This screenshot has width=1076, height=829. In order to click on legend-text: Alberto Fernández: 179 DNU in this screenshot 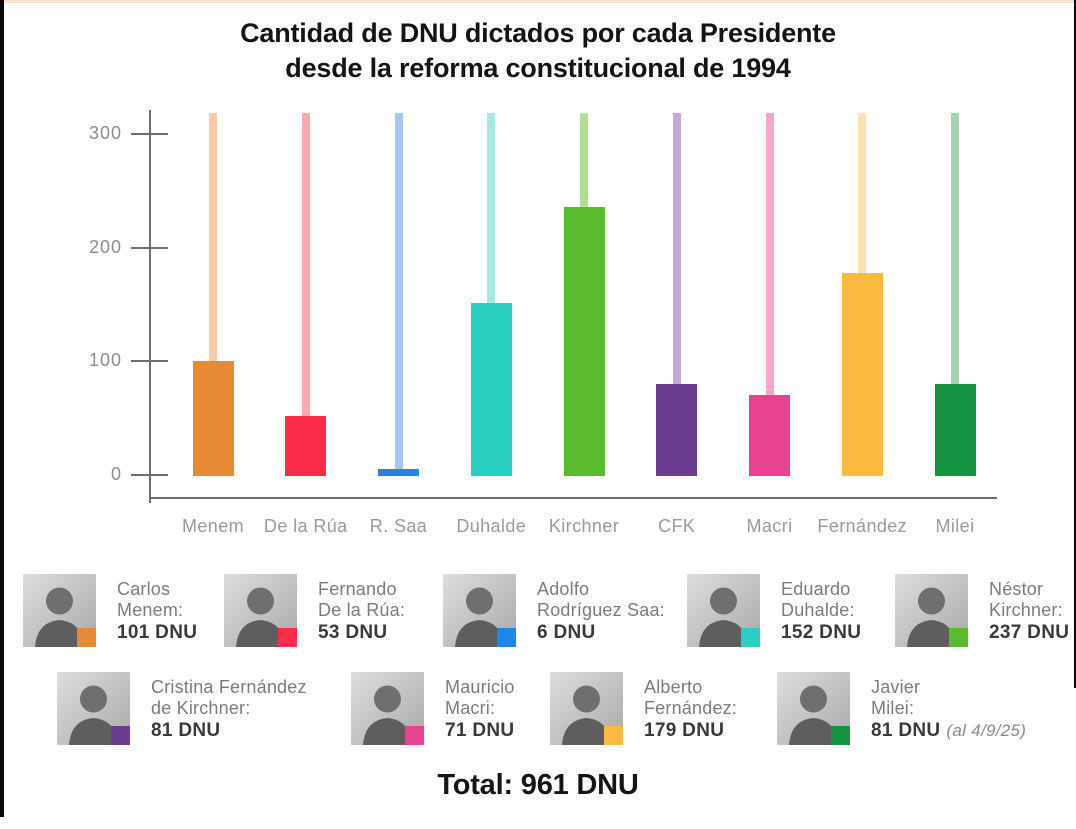, I will do `click(690, 709)`.